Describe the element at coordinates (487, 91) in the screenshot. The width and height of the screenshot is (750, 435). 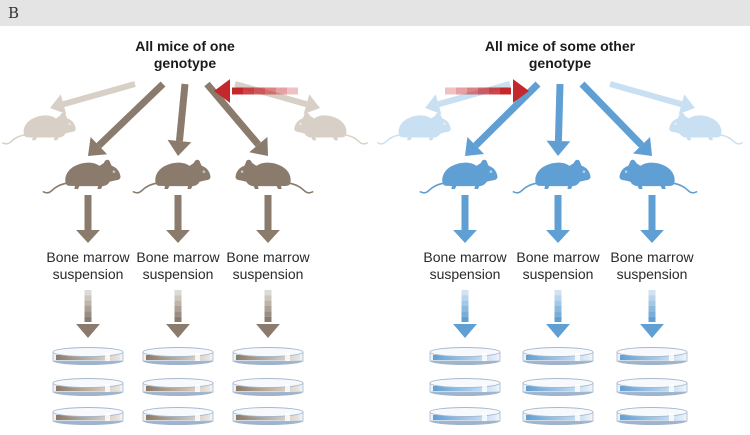
I see `red-arrow-into-group-two` at that location.